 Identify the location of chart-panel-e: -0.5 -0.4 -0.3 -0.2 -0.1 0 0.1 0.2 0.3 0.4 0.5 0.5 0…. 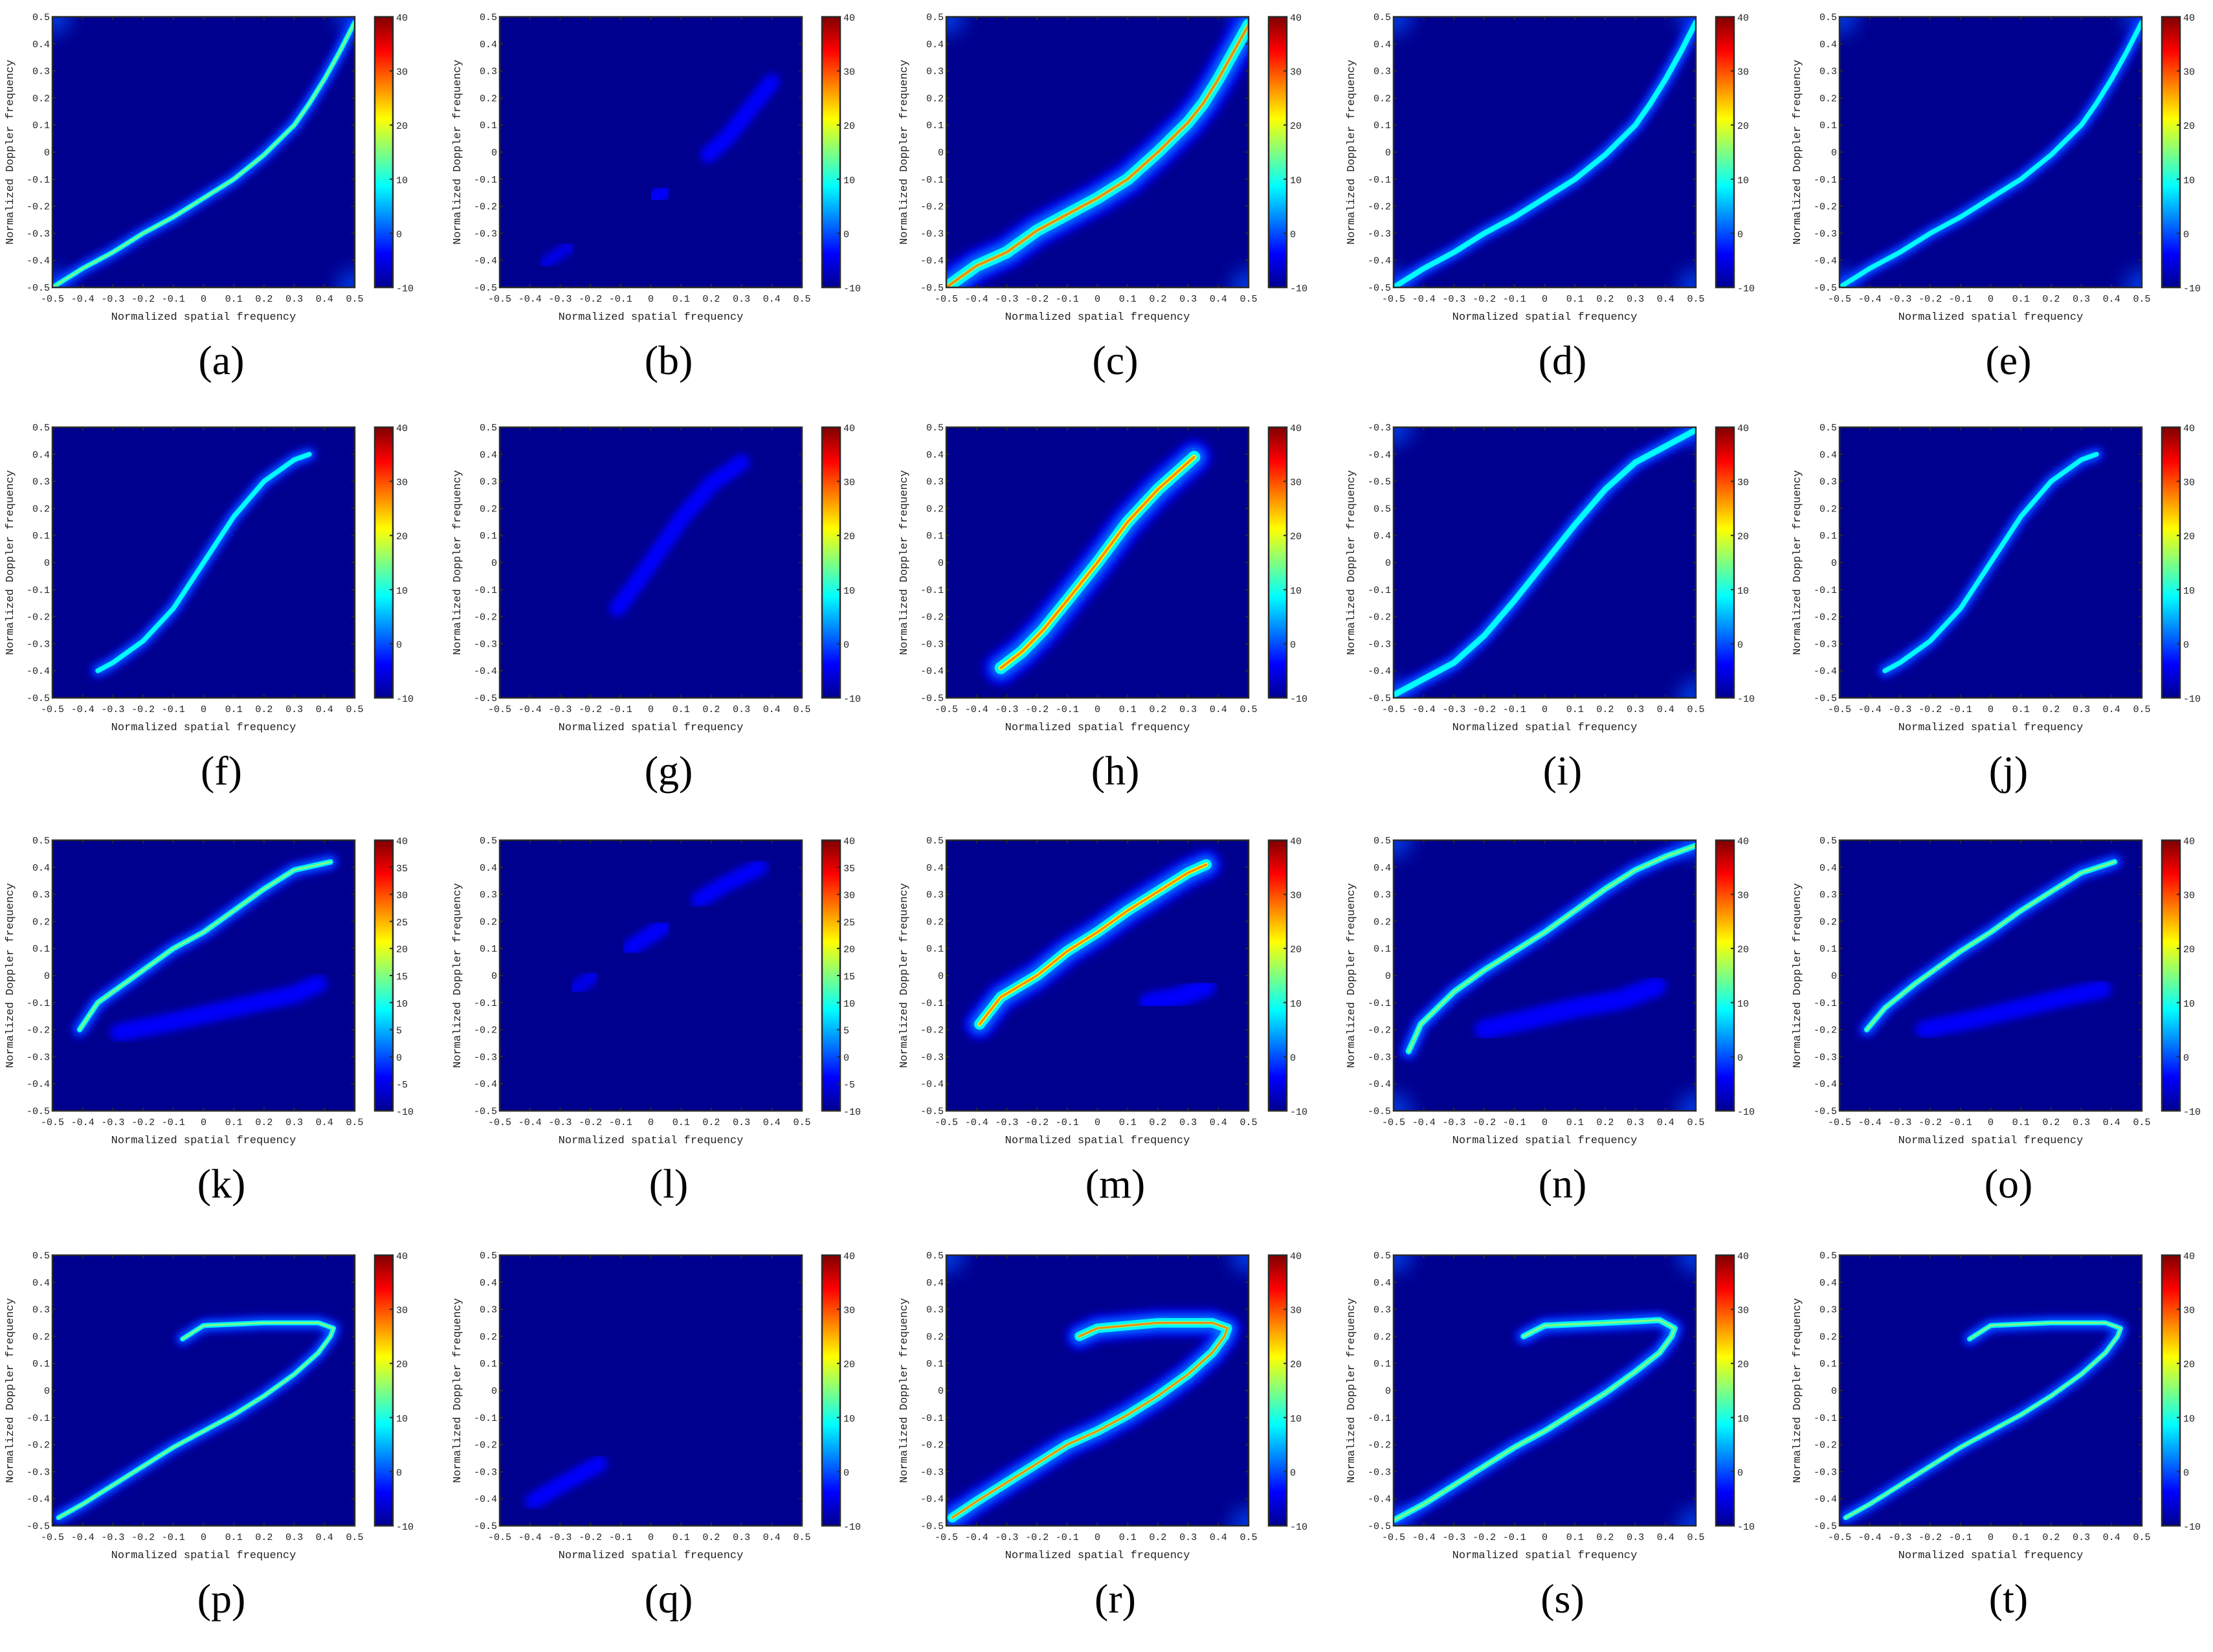
(2000, 206).